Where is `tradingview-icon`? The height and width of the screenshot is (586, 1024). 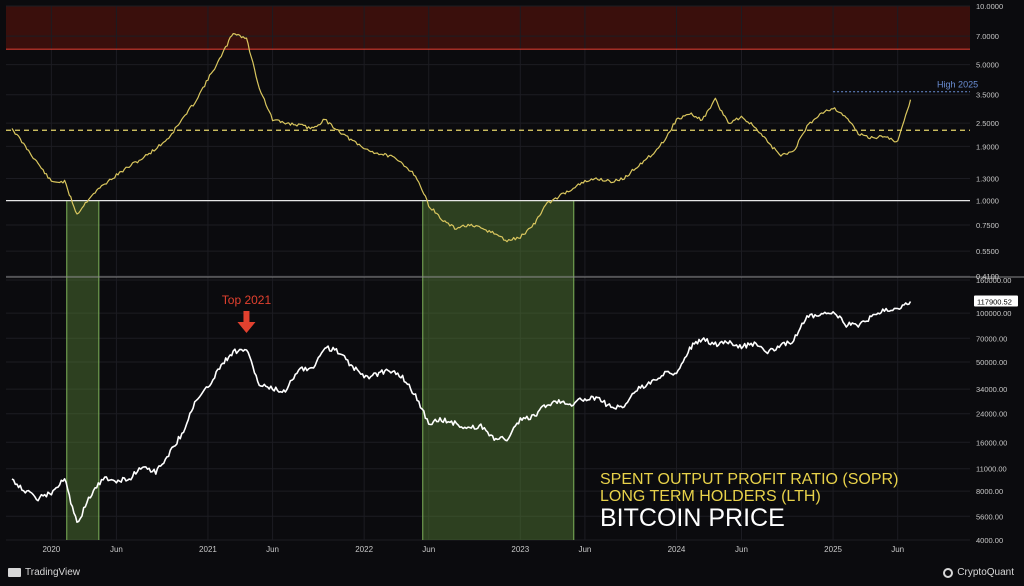 tradingview-icon is located at coordinates (14, 572).